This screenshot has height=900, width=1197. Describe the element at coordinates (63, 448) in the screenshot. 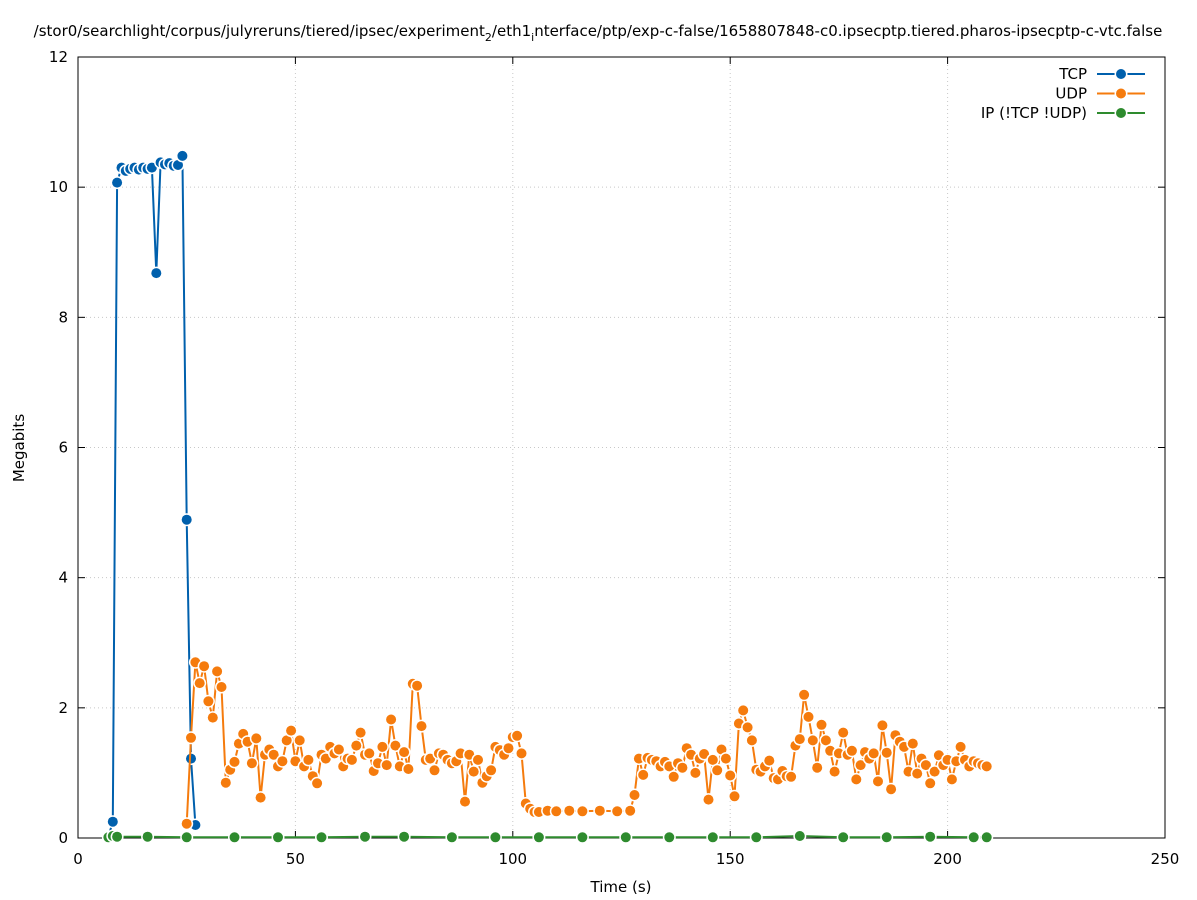

I see `y-tick-label: 6` at that location.